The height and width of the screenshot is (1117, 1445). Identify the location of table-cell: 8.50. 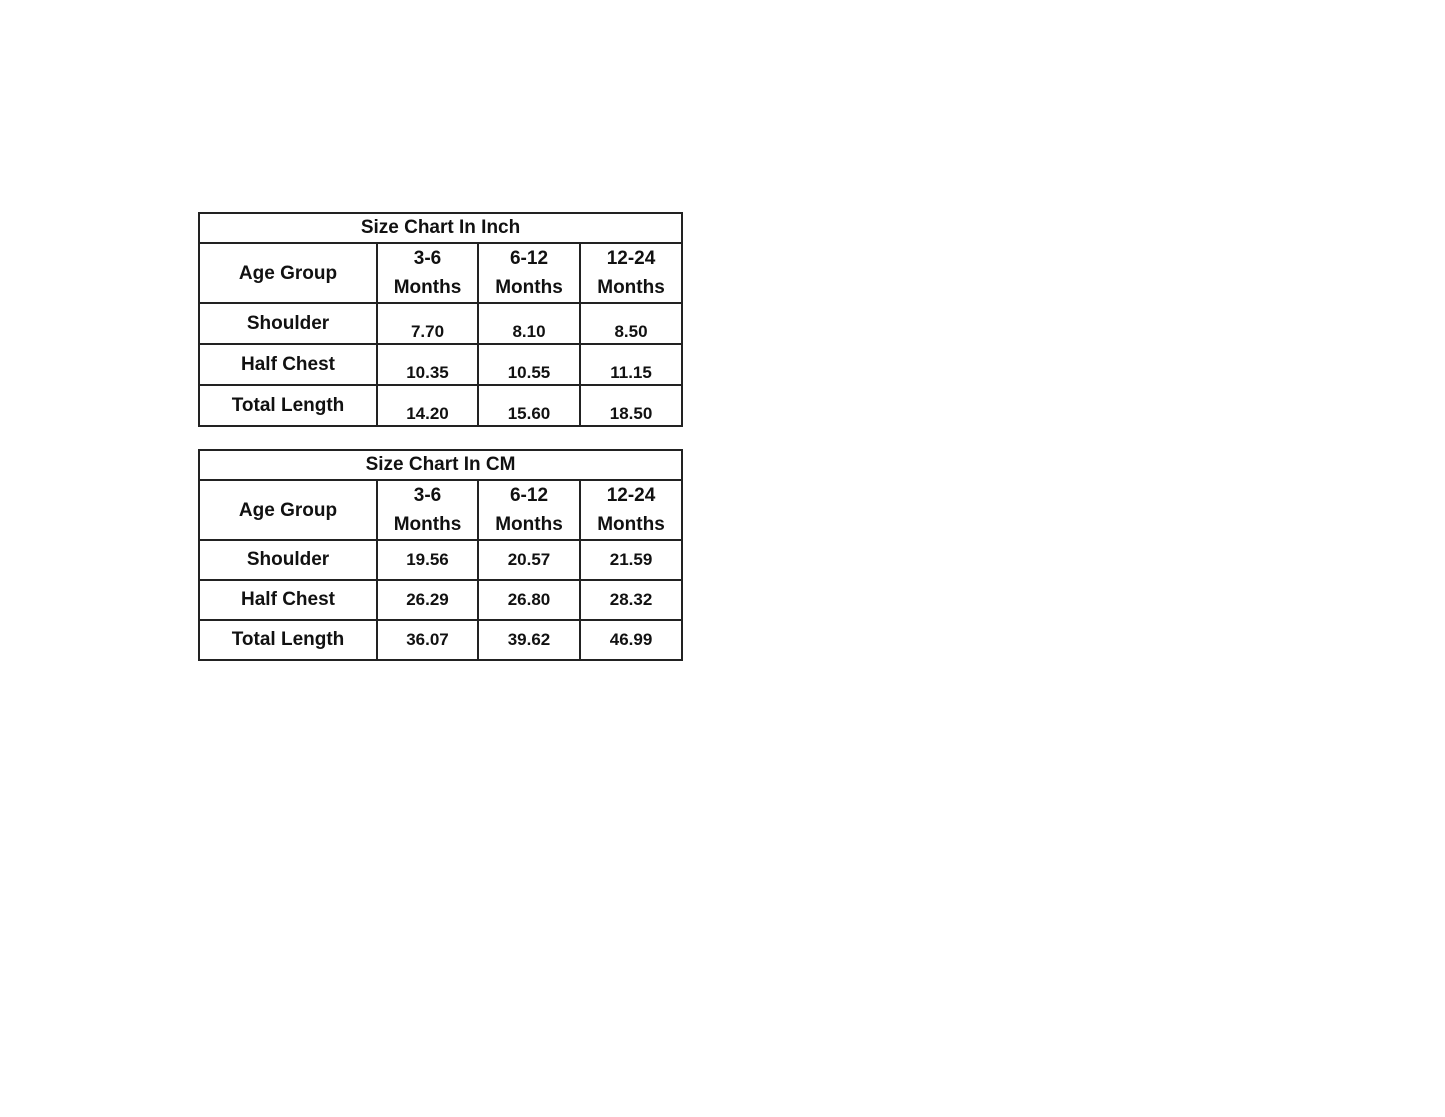
(631, 323).